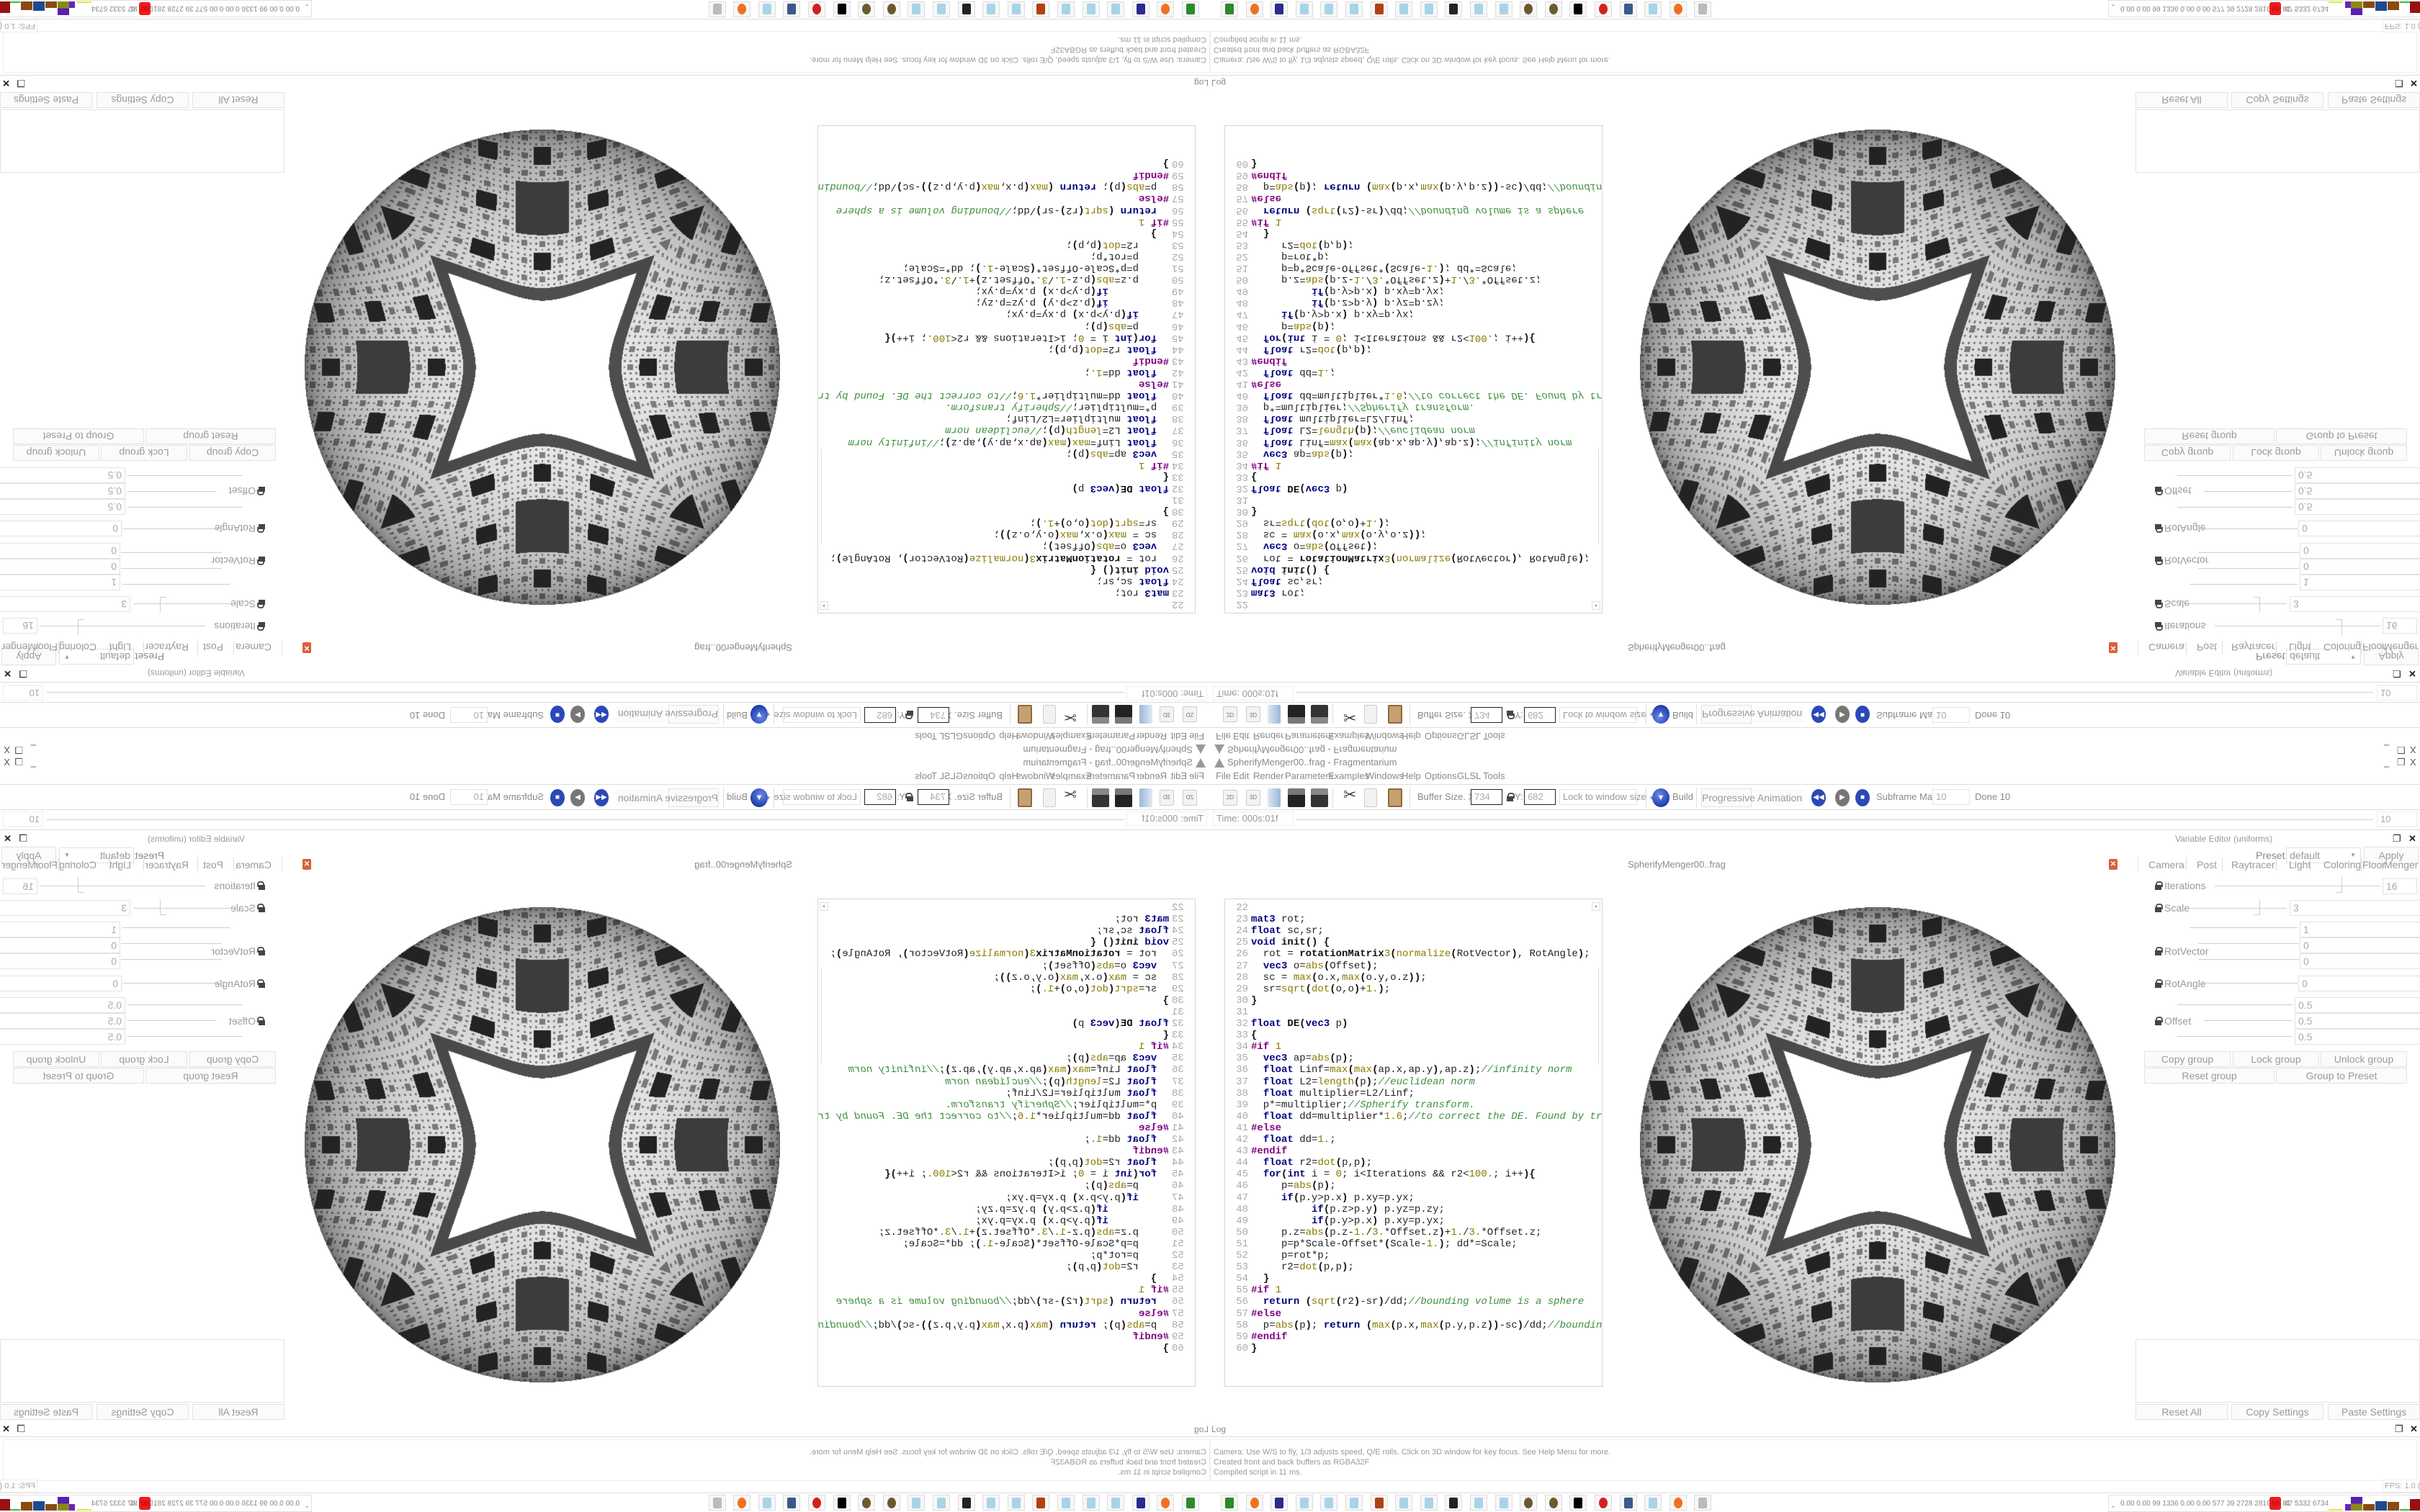 This screenshot has height=1512, width=2420. What do you see at coordinates (77, 647) in the screenshot?
I see `tab-coloring: Coloring` at bounding box center [77, 647].